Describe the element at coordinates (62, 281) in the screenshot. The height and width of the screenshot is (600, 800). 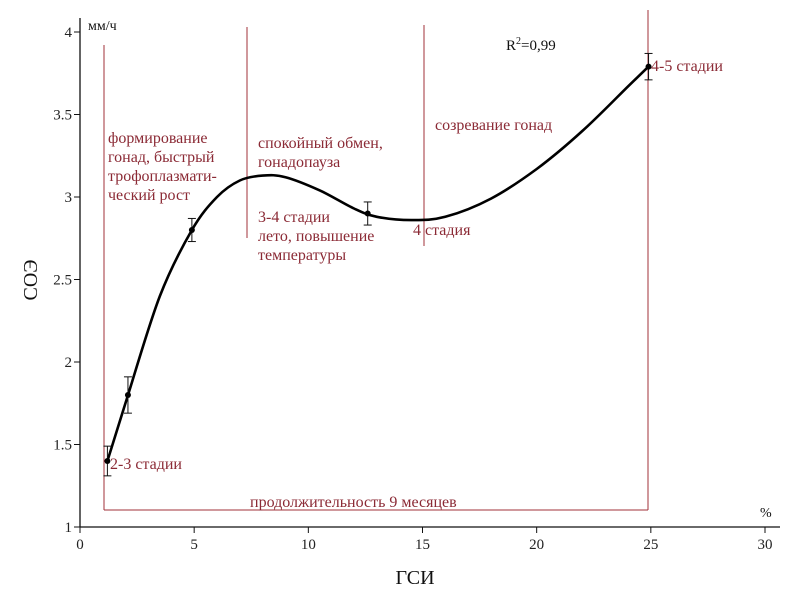
I see `y-tick-label: 2.5` at that location.